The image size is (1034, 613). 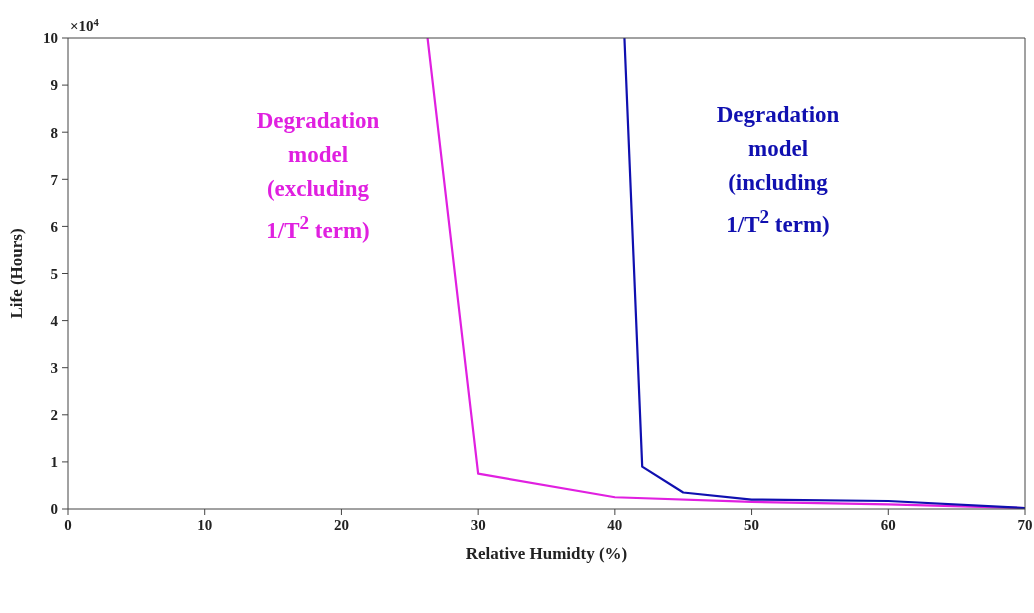 What do you see at coordinates (54, 462) in the screenshot?
I see `y-tick-label: 1` at bounding box center [54, 462].